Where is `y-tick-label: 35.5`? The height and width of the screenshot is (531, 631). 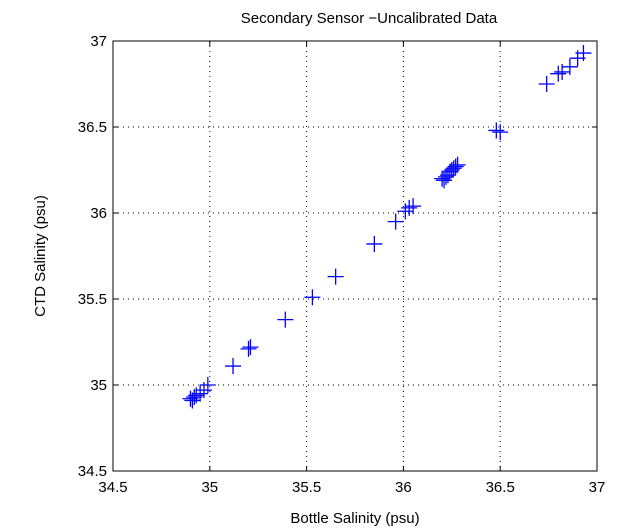
y-tick-label: 35.5 is located at coordinates (92, 299).